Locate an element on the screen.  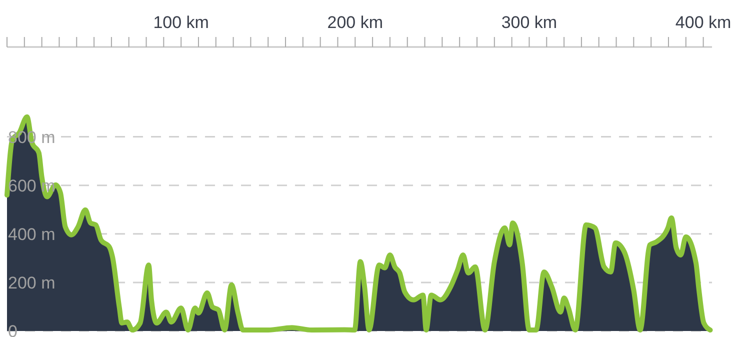
x-tick-label: 200 km is located at coordinates (355, 22).